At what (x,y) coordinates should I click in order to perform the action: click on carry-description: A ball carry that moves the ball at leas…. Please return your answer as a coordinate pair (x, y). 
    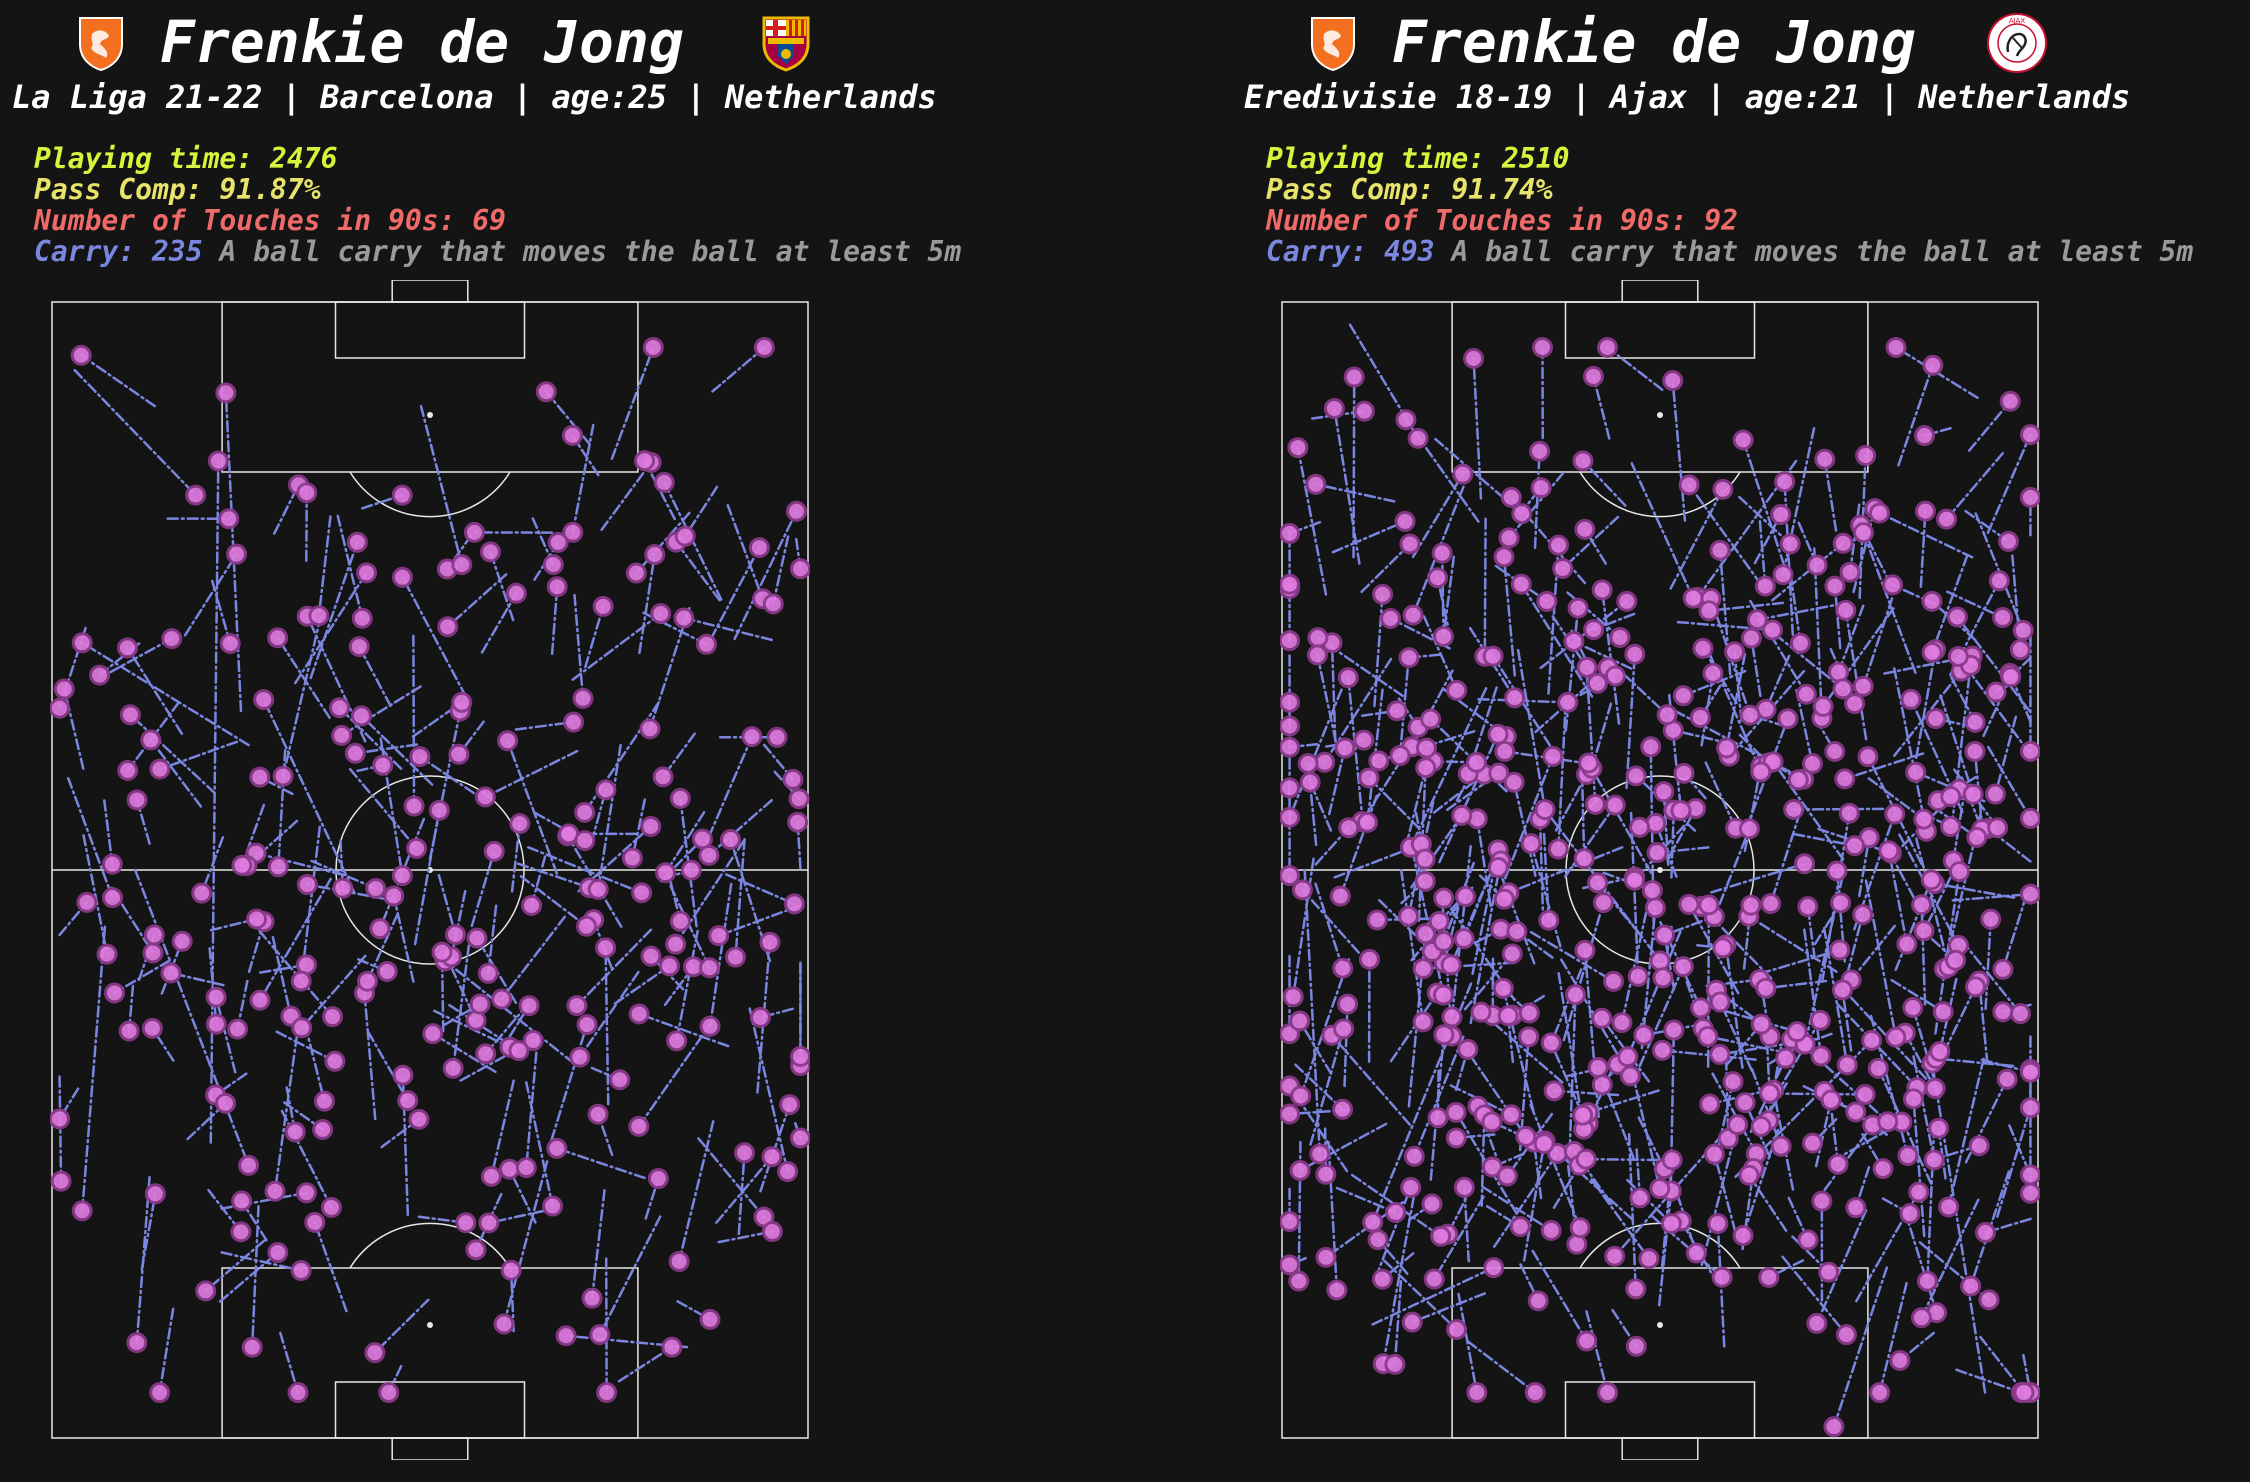
    Looking at the image, I should click on (1822, 251).